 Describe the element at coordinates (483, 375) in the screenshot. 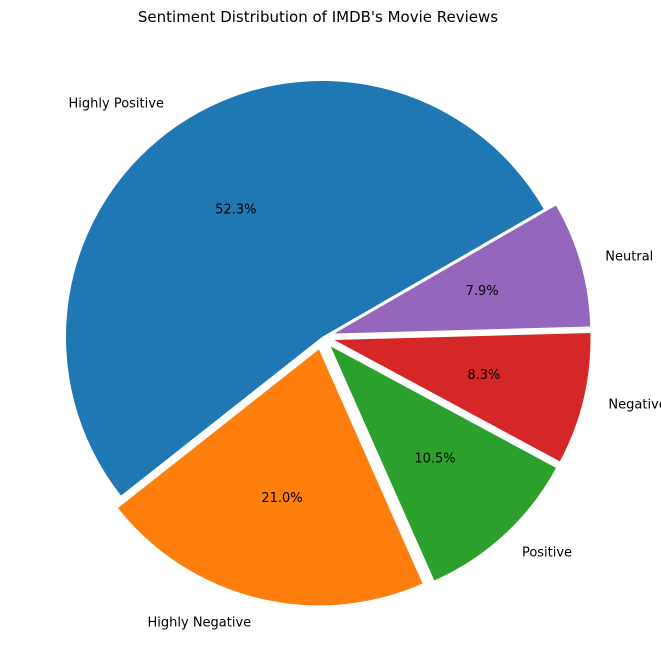

I see `pct-label-negative: 8.3%` at that location.